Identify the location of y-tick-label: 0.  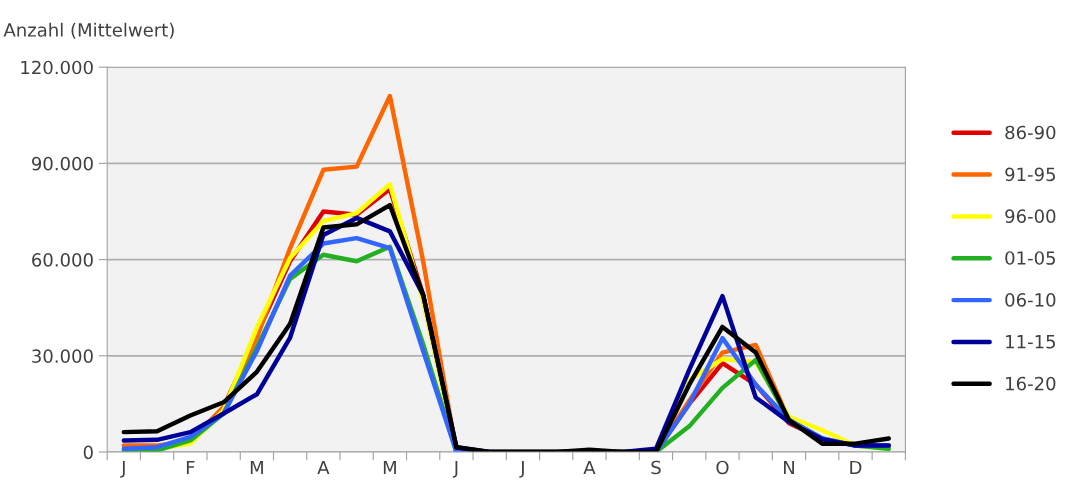
(88, 452).